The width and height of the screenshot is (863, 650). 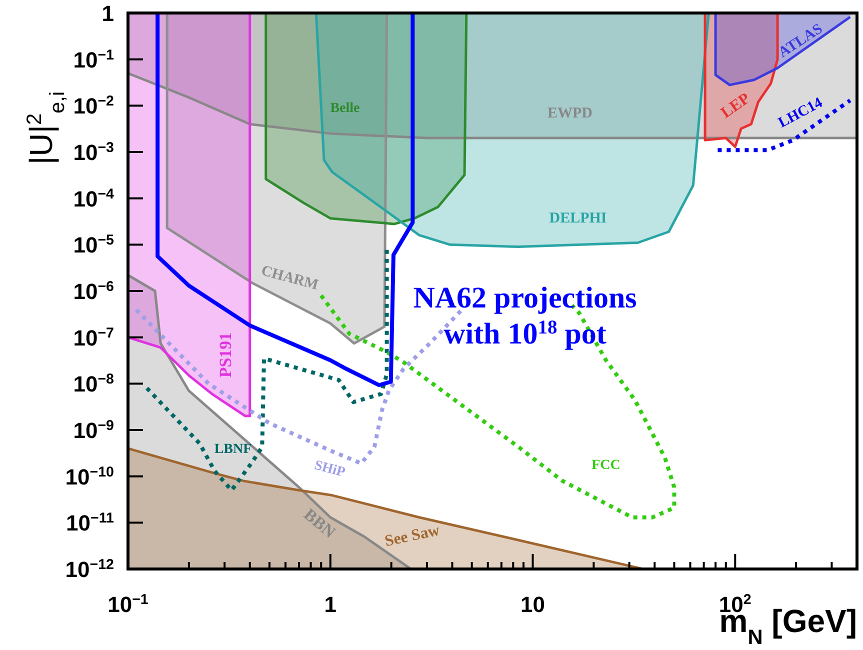 What do you see at coordinates (412, 536) in the screenshot?
I see `series-label: See Saw` at bounding box center [412, 536].